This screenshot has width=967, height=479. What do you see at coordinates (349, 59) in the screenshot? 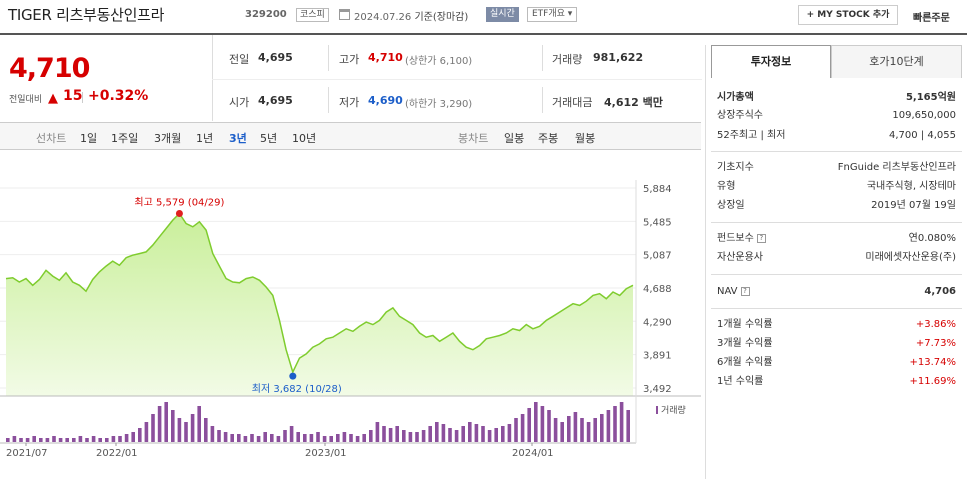
I see `high-label: 고가` at bounding box center [349, 59].